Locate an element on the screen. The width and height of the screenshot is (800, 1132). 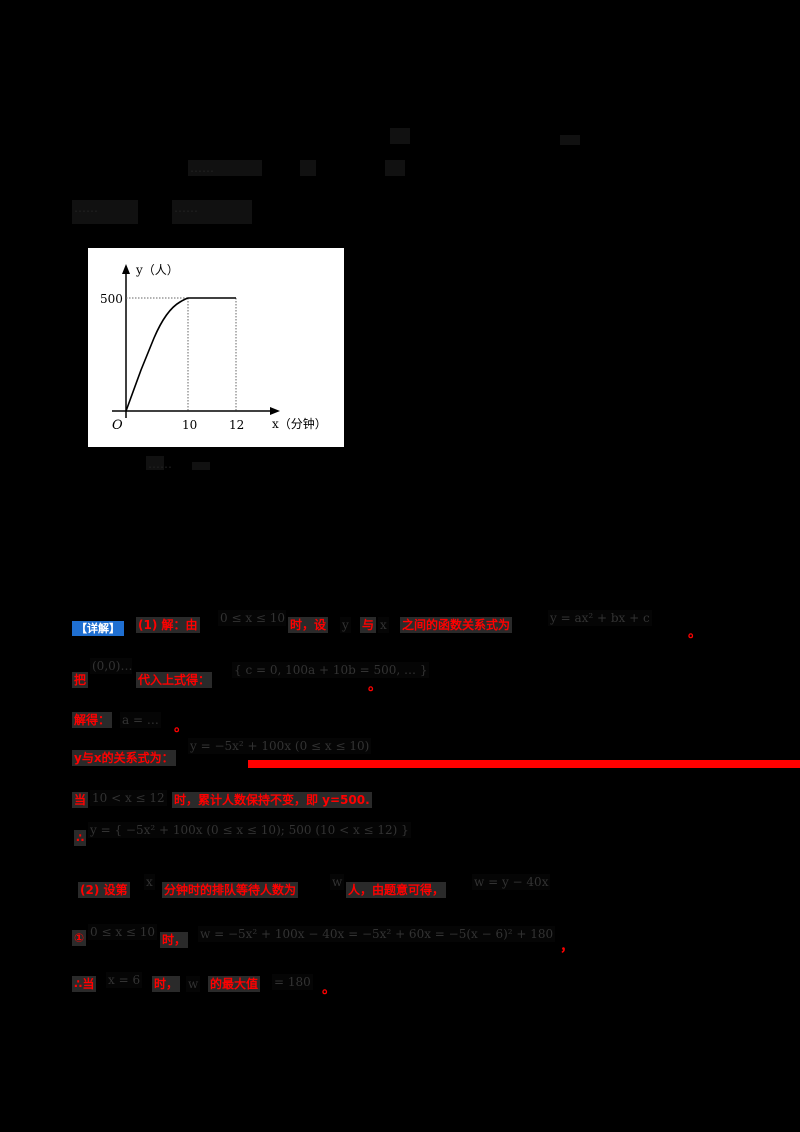
part2-formula: w = y − 40x is located at coordinates (511, 882).